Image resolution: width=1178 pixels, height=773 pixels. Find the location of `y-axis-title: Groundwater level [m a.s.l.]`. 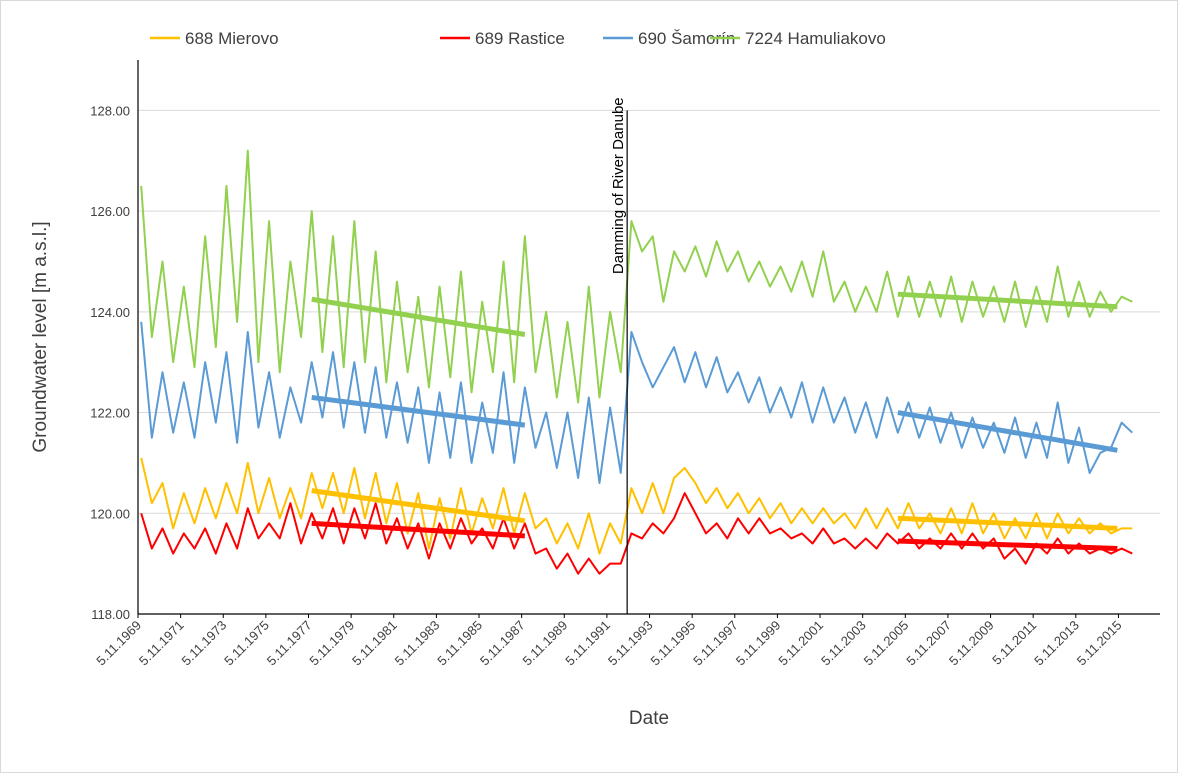

y-axis-title: Groundwater level [m a.s.l.] is located at coordinates (40, 336).